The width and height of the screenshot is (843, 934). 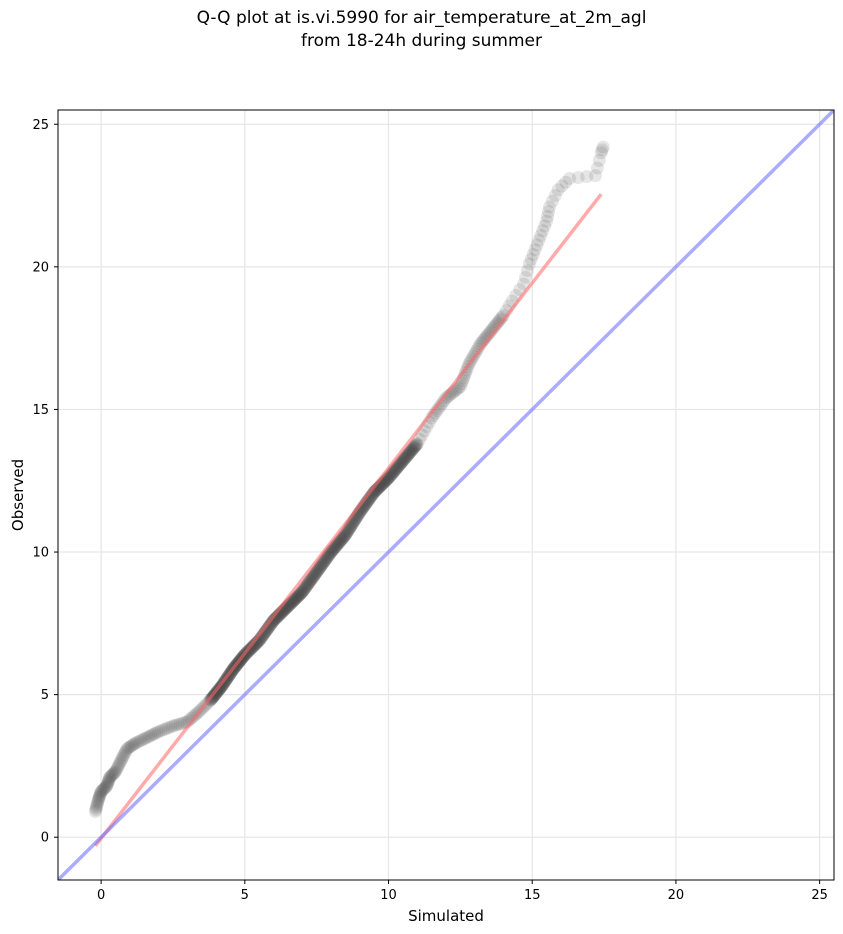 What do you see at coordinates (388, 895) in the screenshot?
I see `x-tick-label: 10` at bounding box center [388, 895].